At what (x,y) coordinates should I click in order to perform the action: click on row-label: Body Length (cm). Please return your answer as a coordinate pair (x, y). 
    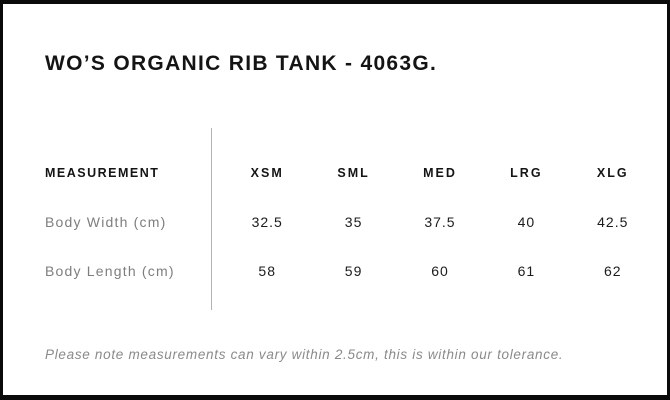
    Looking at the image, I should click on (110, 270).